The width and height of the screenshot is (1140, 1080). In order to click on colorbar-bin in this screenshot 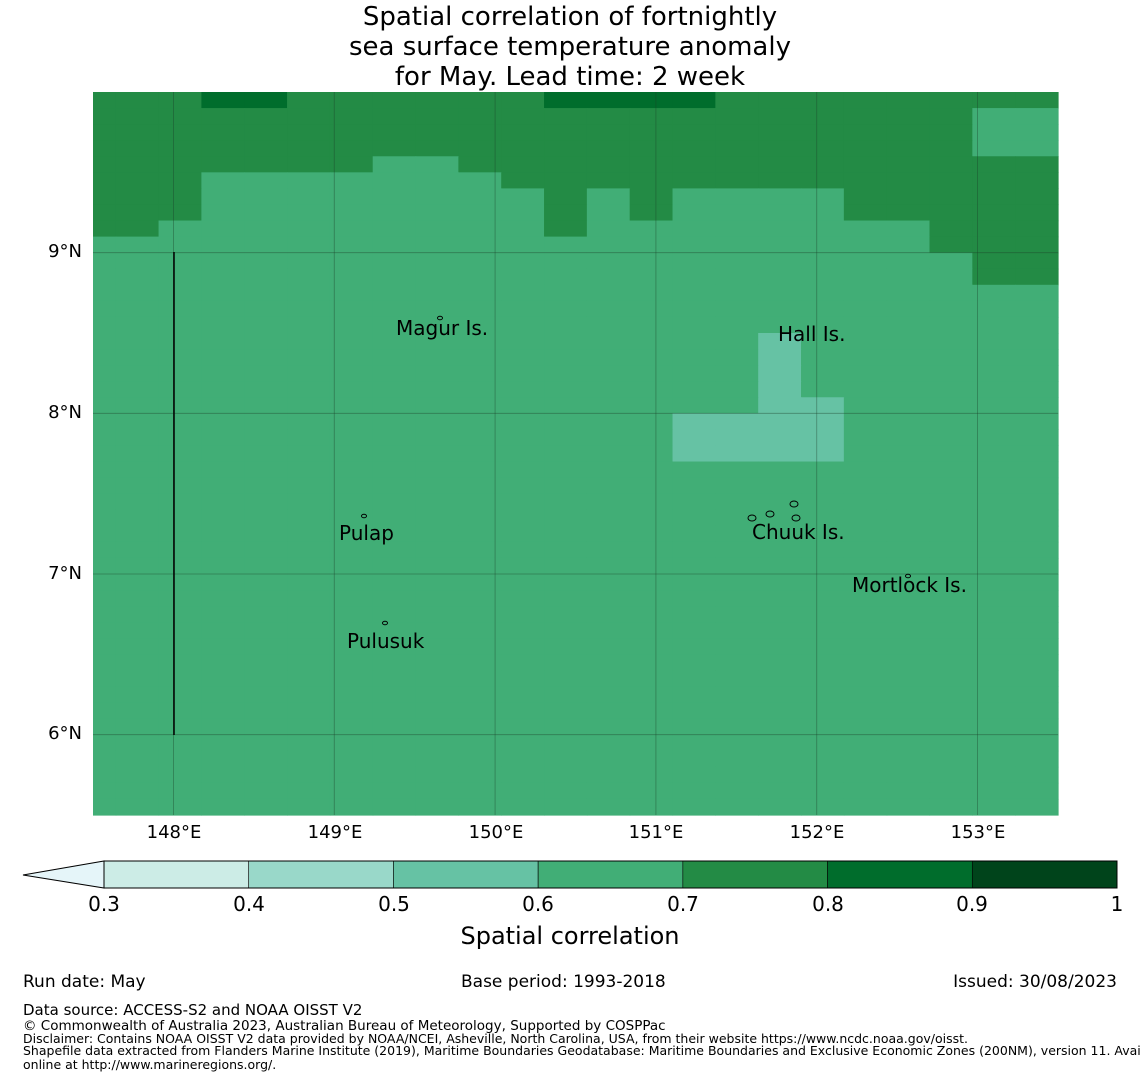, I will do `click(466, 874)`.